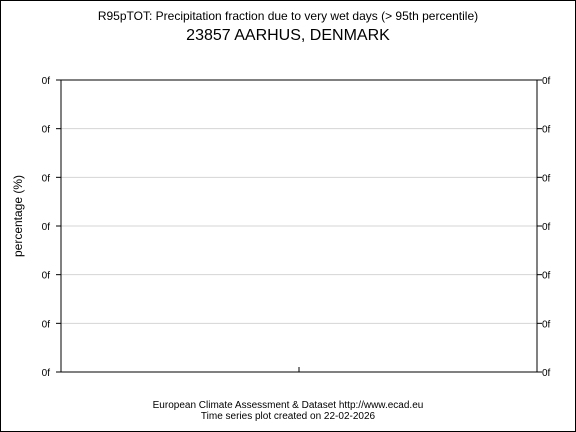 The width and height of the screenshot is (576, 432). I want to click on y-tick-labels-right: 0f 0f 0f 0f 0f 0f 0f, so click(546, 227).